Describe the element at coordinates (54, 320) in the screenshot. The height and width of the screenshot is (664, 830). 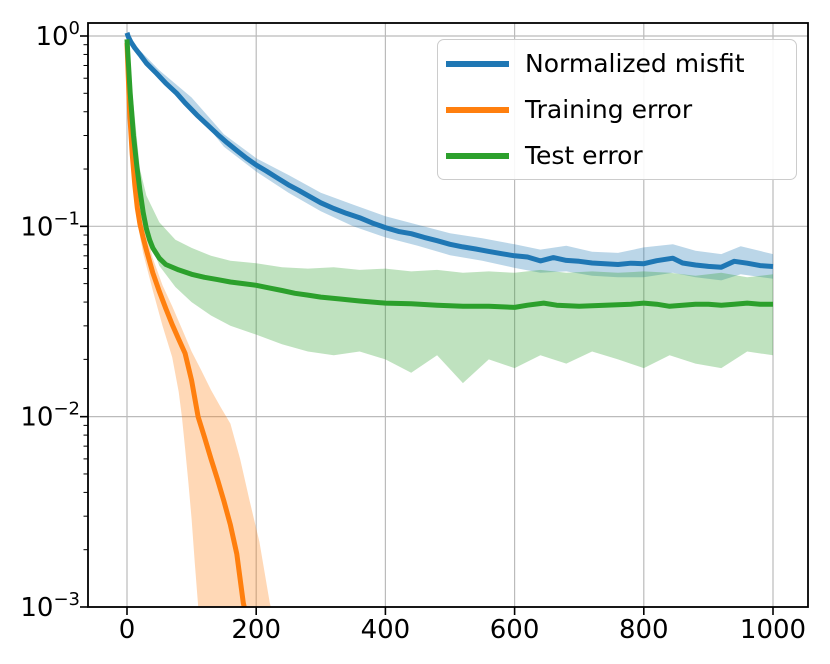
I see `y-axis: 10⁰ 10⁻¹ 10⁻² 10⁻³` at that location.